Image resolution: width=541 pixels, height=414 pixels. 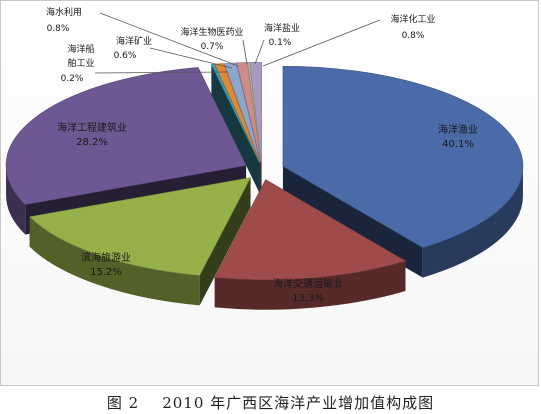 I want to click on slice-value-label-6: 0.6%, so click(x=125, y=56).